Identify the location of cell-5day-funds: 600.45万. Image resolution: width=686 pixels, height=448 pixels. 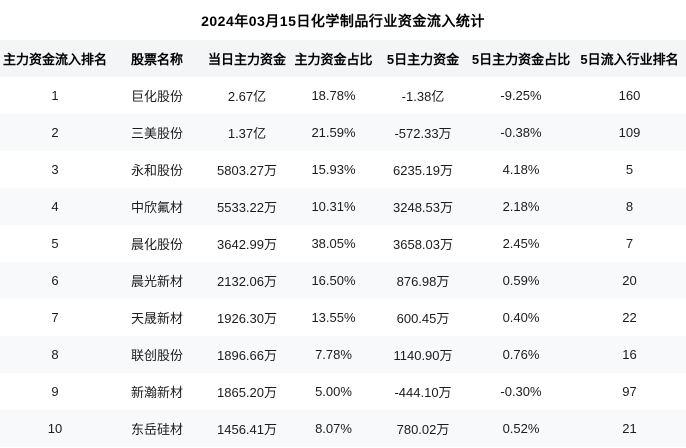
(423, 317).